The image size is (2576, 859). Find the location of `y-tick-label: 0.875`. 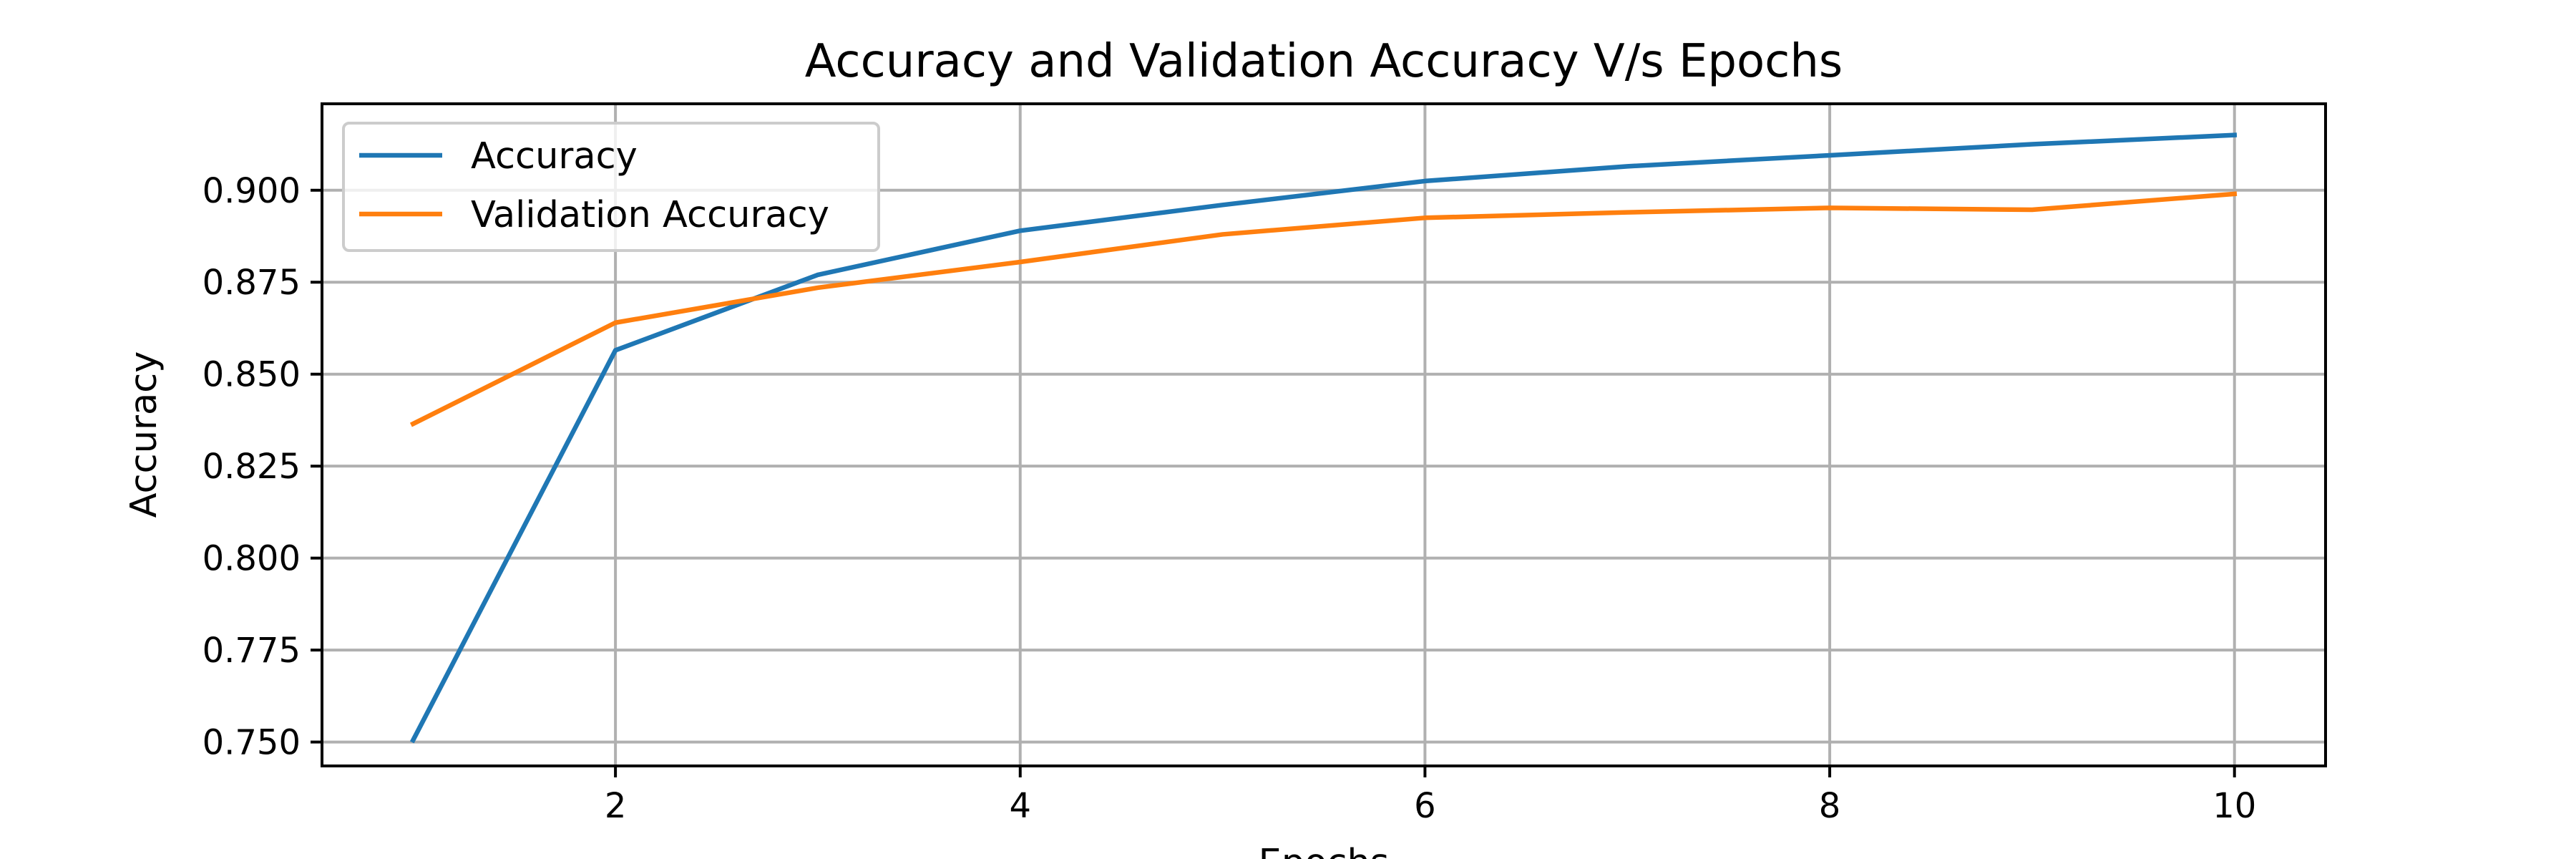

y-tick-label: 0.875 is located at coordinates (252, 283).